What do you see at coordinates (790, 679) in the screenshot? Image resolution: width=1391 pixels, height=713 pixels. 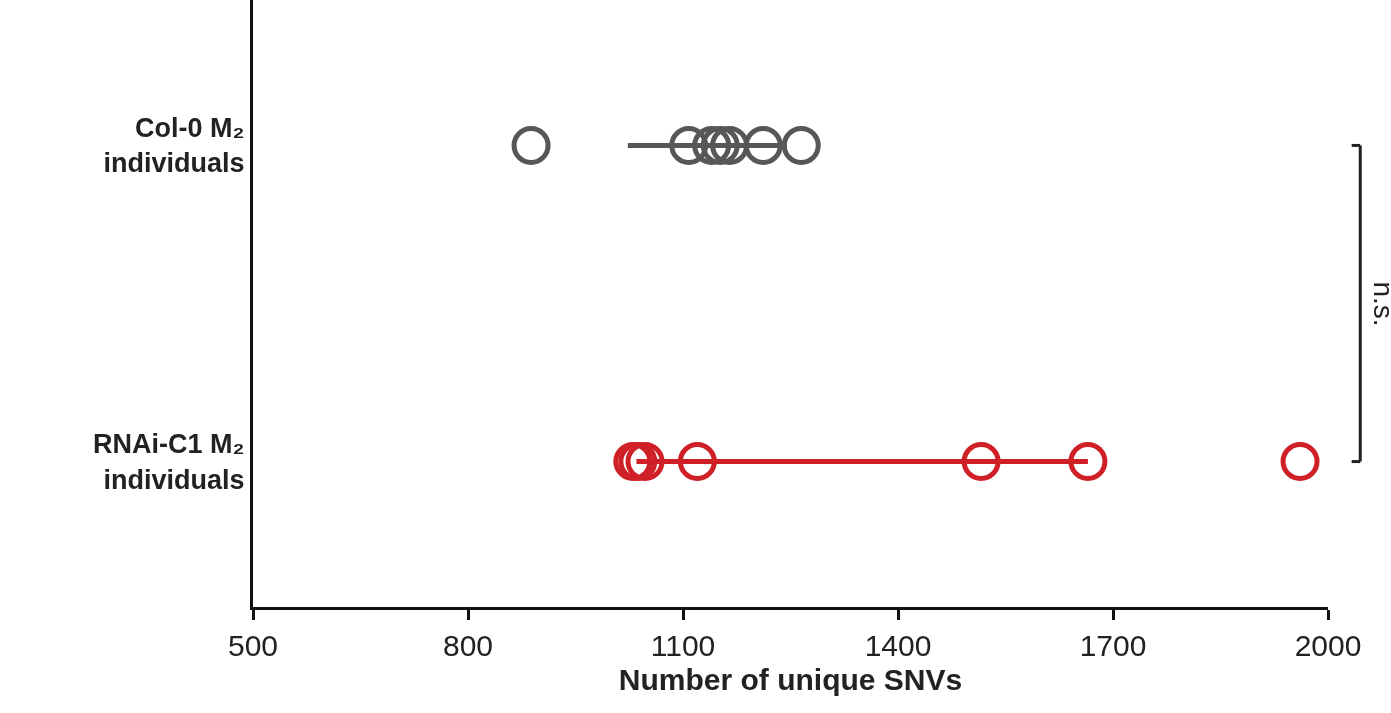 I see `x-axis-title: Number of unique SNVs` at bounding box center [790, 679].